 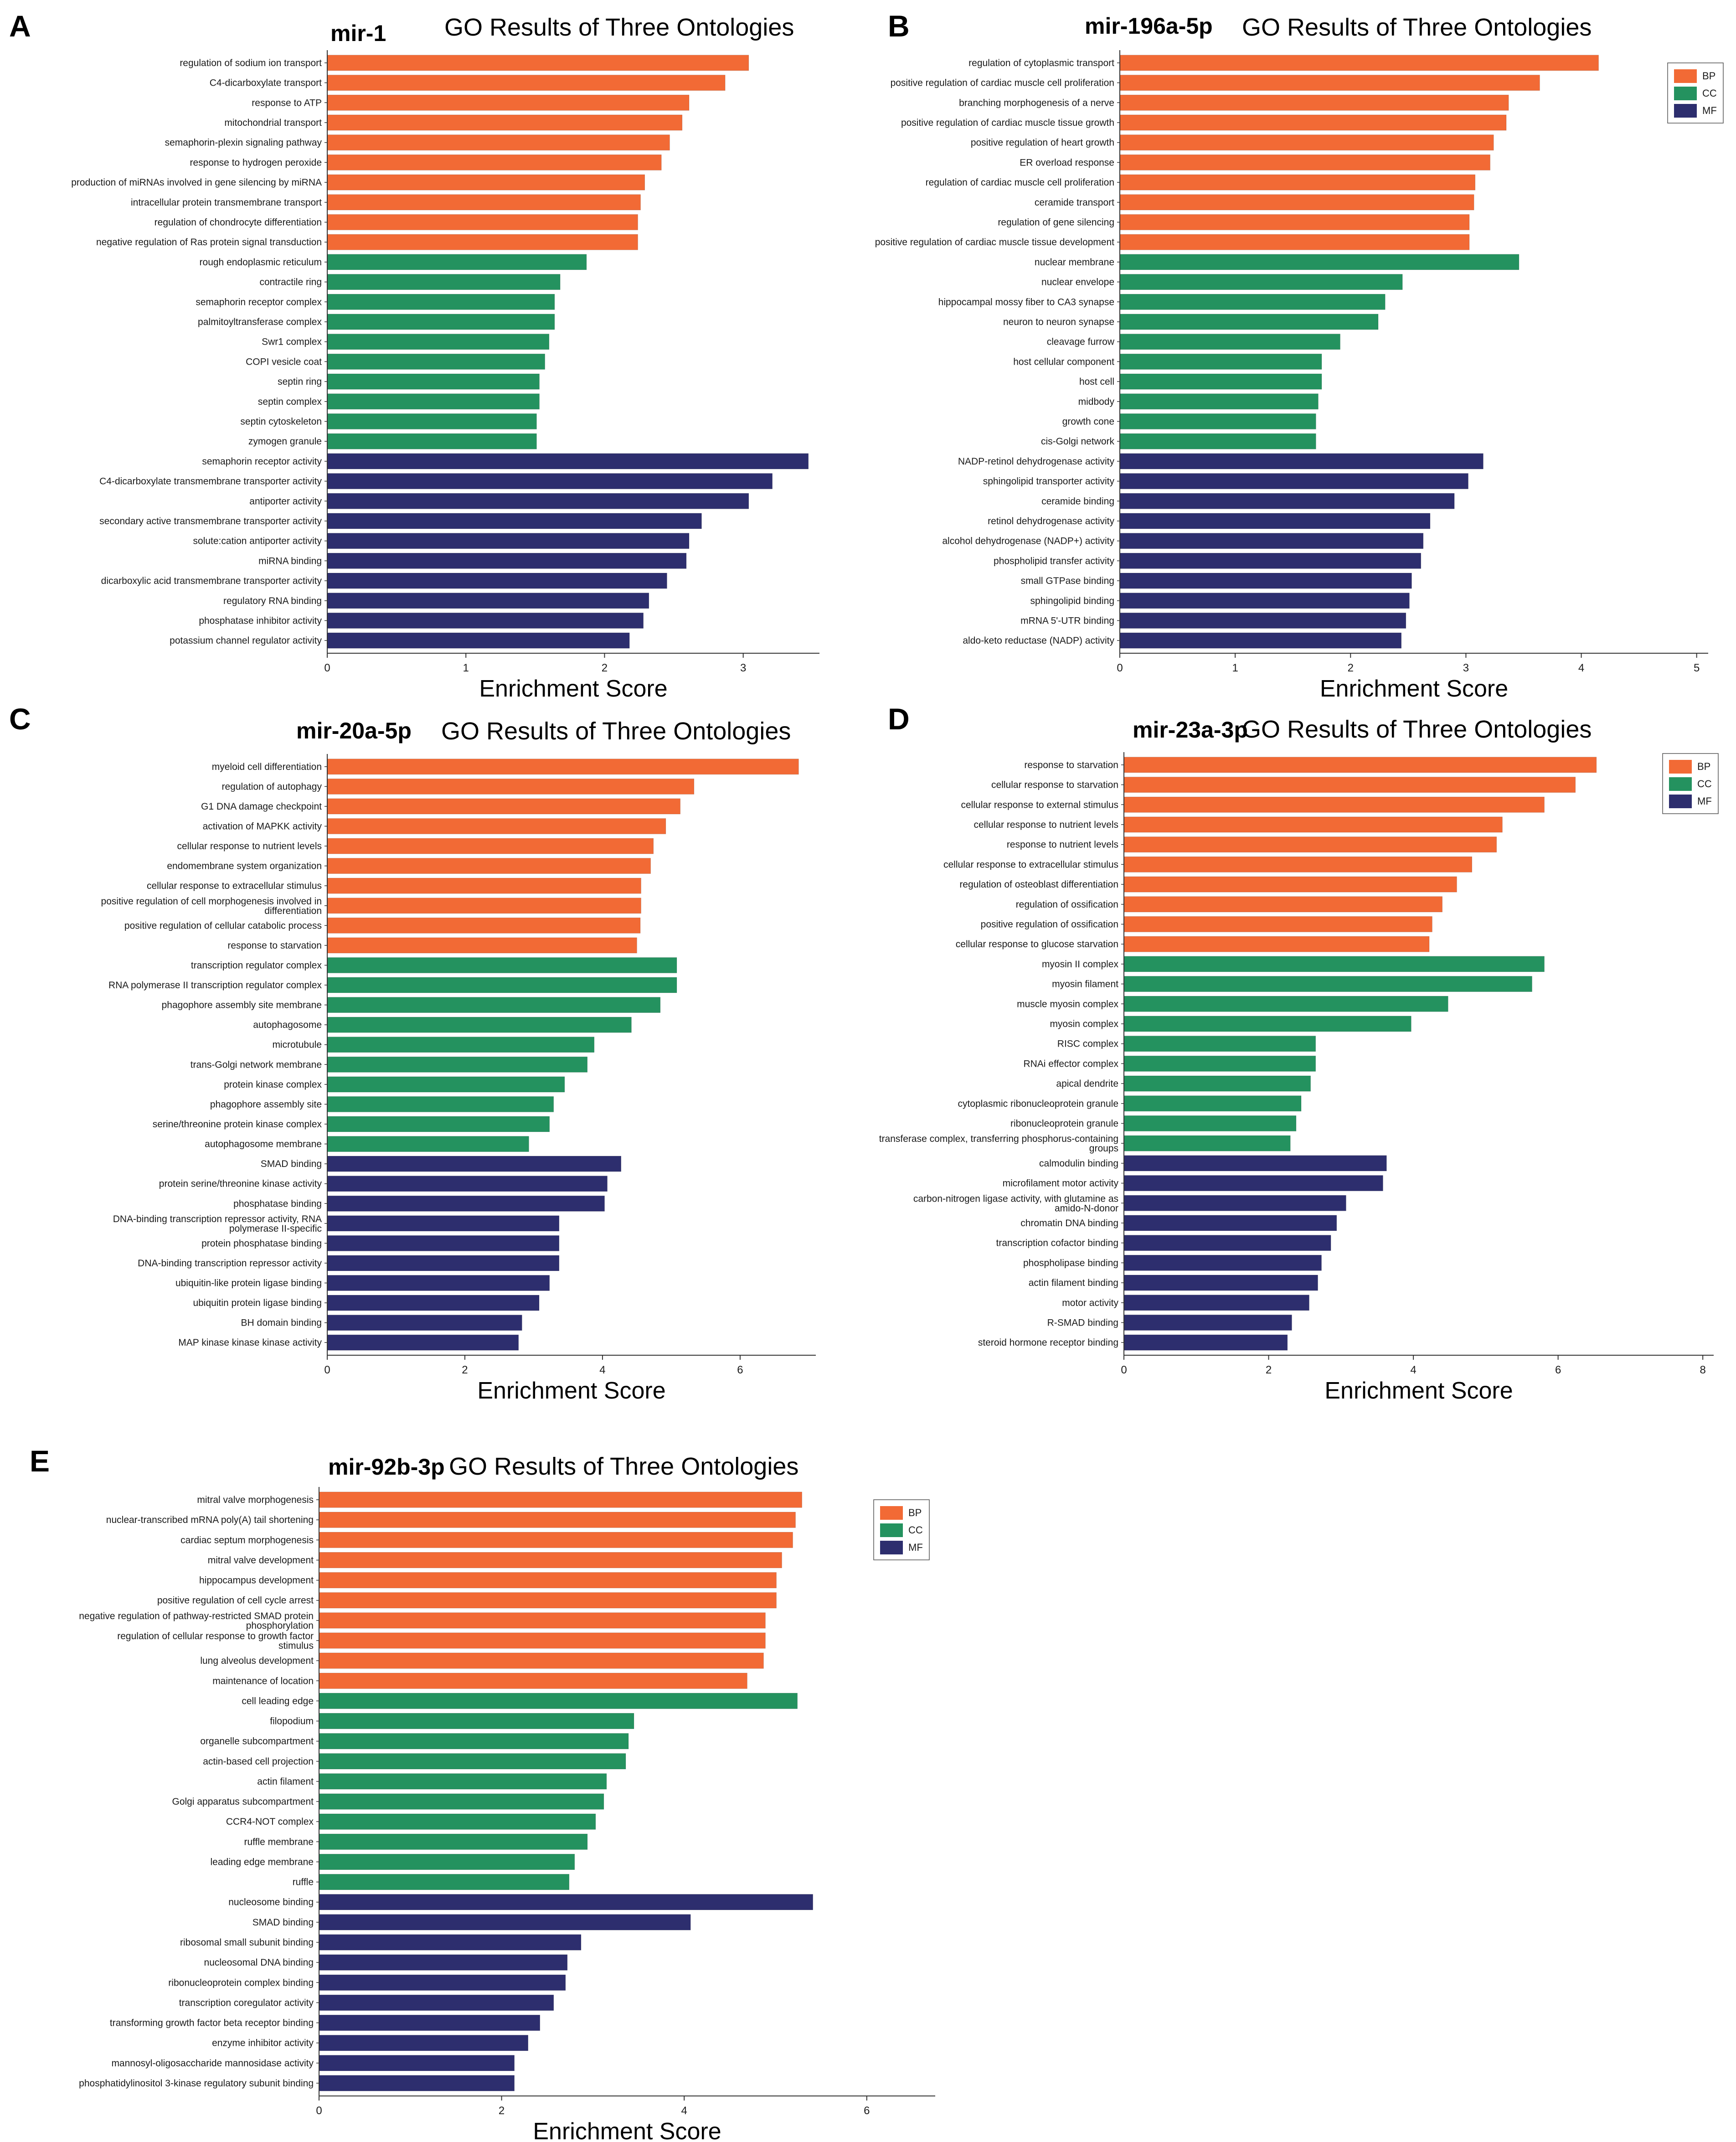 What do you see at coordinates (261, 262) in the screenshot?
I see `category-label: rough endoplasmic reticulum` at bounding box center [261, 262].